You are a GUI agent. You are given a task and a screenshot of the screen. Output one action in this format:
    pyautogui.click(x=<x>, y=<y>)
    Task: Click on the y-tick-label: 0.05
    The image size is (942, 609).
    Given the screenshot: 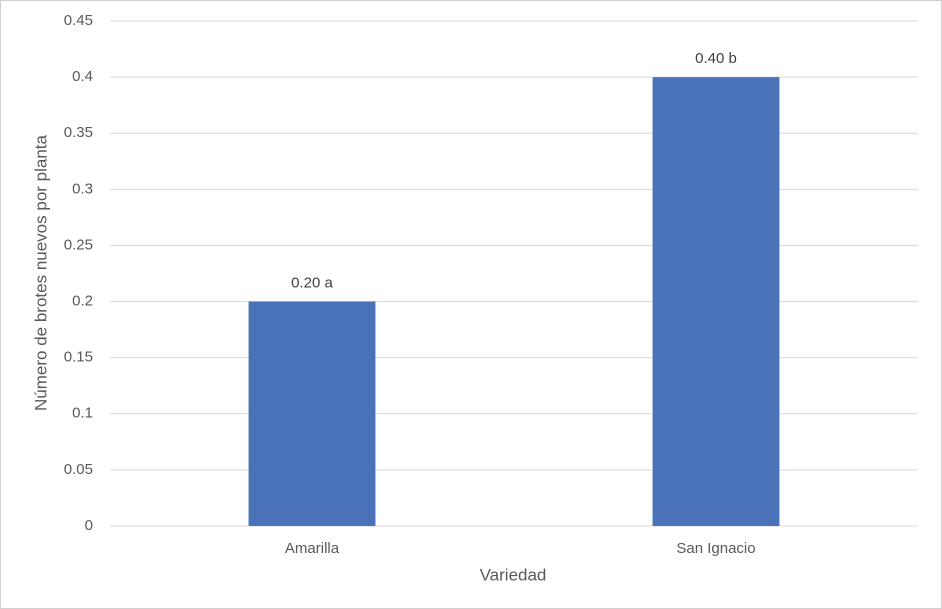 What is the action you would take?
    pyautogui.click(x=78, y=469)
    